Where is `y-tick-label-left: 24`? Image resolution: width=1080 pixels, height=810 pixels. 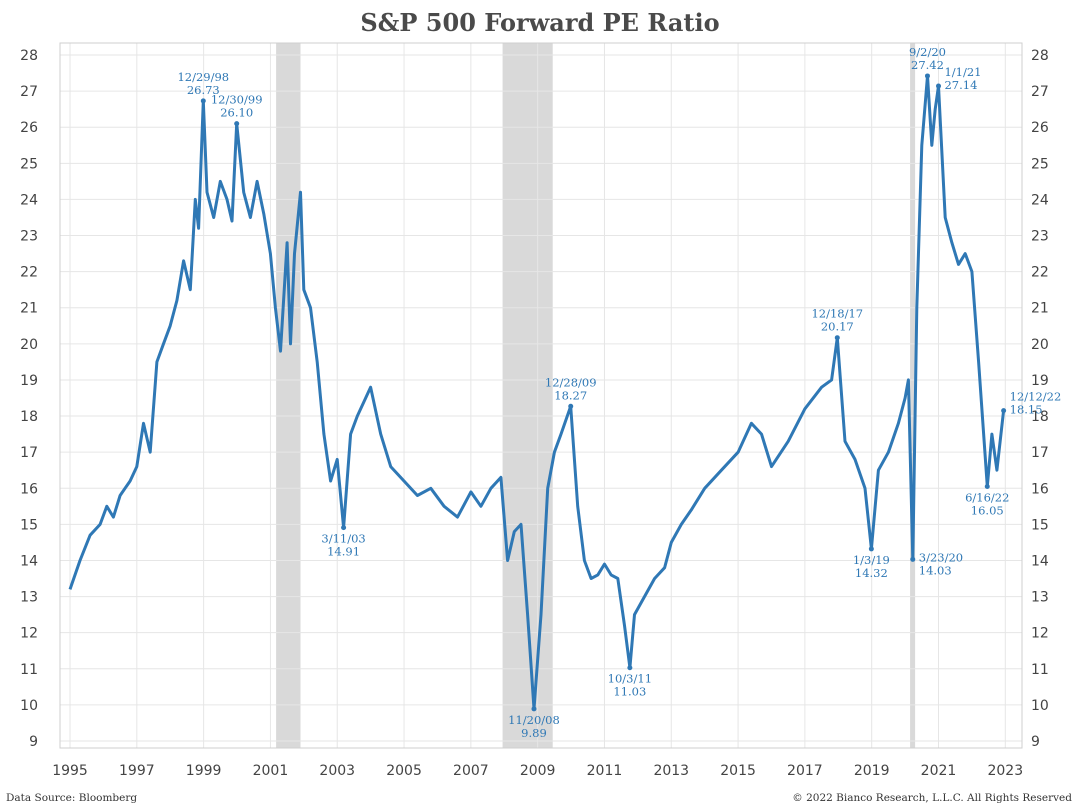 y-tick-label-left: 24 is located at coordinates (29, 200).